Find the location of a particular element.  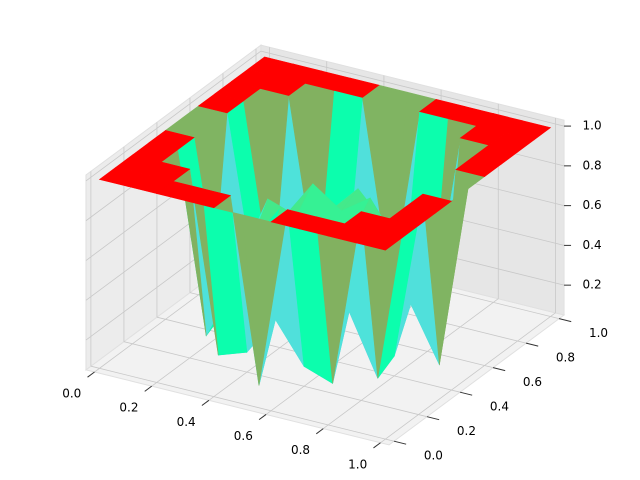

x-tick-label: 0.6 is located at coordinates (243, 436).